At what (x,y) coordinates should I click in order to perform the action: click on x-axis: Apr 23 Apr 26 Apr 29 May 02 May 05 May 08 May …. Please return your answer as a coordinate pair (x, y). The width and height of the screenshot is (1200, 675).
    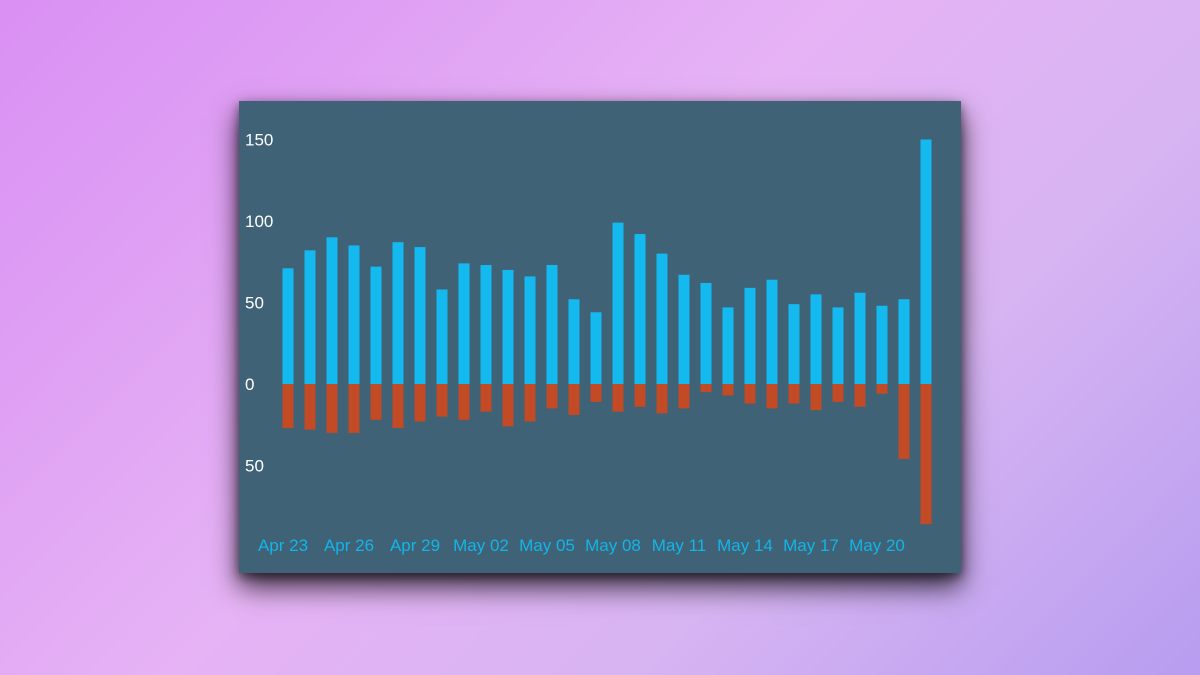
    Looking at the image, I should click on (581, 545).